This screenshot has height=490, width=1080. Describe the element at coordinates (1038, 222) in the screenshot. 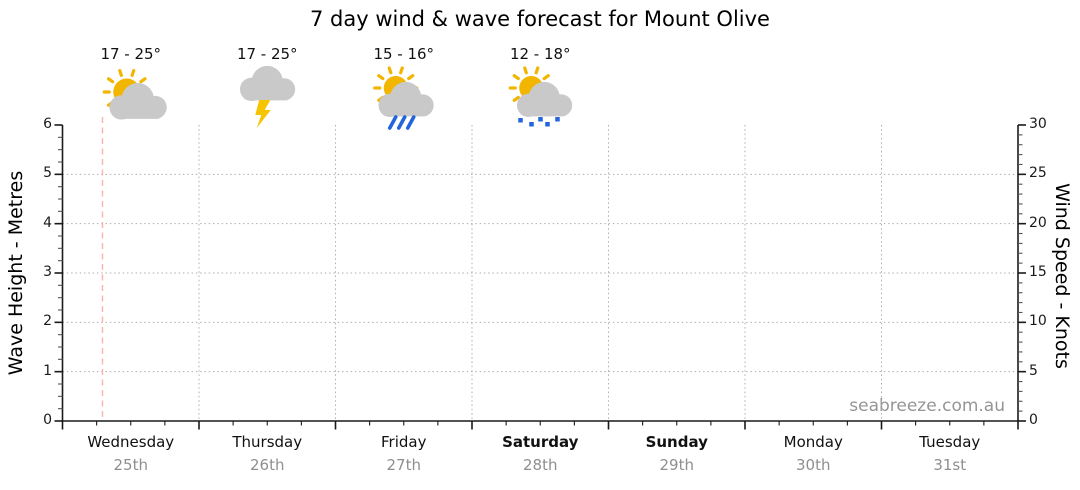

I see `right-axis-tick-label: 20` at that location.